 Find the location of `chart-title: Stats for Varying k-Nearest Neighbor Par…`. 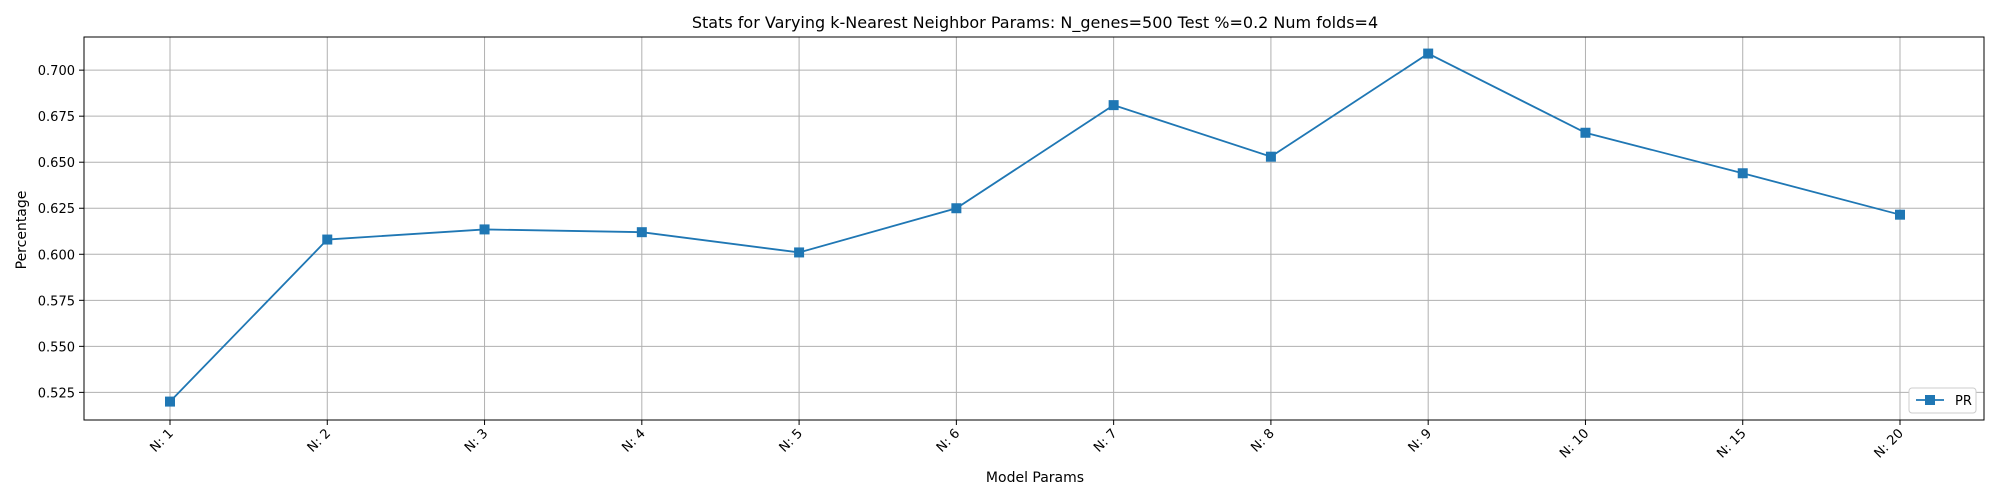

chart-title: Stats for Varying k-Nearest Neighbor Par… is located at coordinates (1035, 23).